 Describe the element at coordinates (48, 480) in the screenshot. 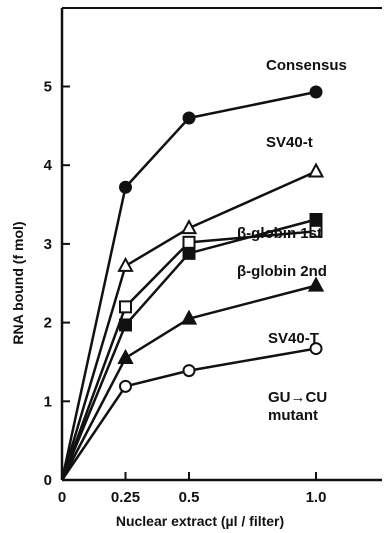

I see `y-tick-label: 0` at that location.